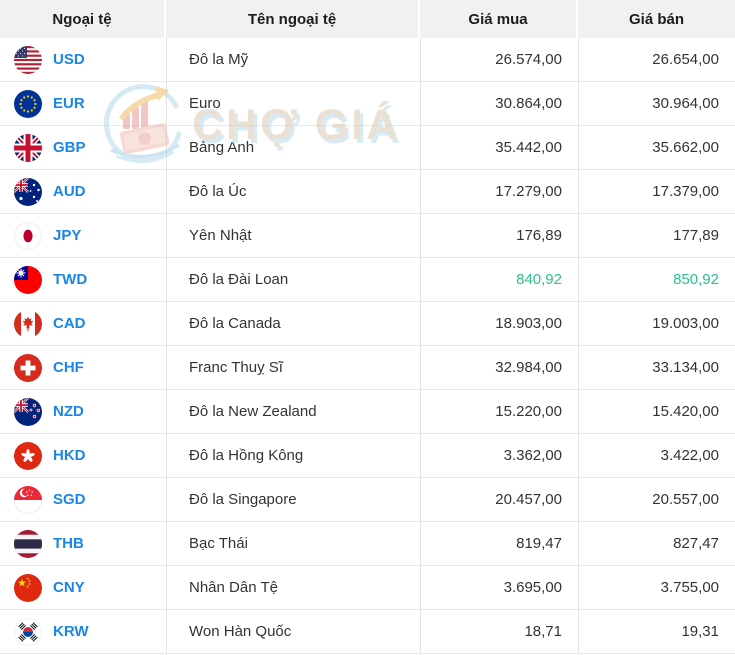 The width and height of the screenshot is (735, 655). Describe the element at coordinates (28, 499) in the screenshot. I see `singapore-flag-icon` at that location.